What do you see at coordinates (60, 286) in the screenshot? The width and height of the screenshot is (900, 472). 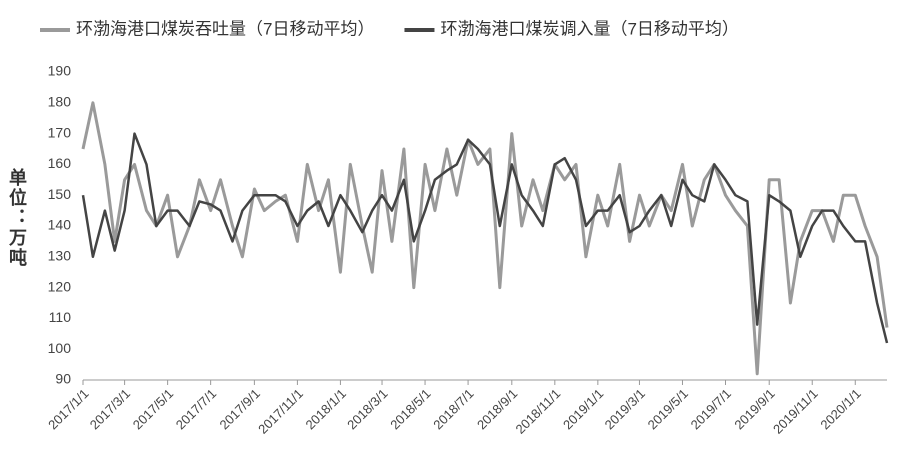 I see `y-tick-label: 120` at bounding box center [60, 286].